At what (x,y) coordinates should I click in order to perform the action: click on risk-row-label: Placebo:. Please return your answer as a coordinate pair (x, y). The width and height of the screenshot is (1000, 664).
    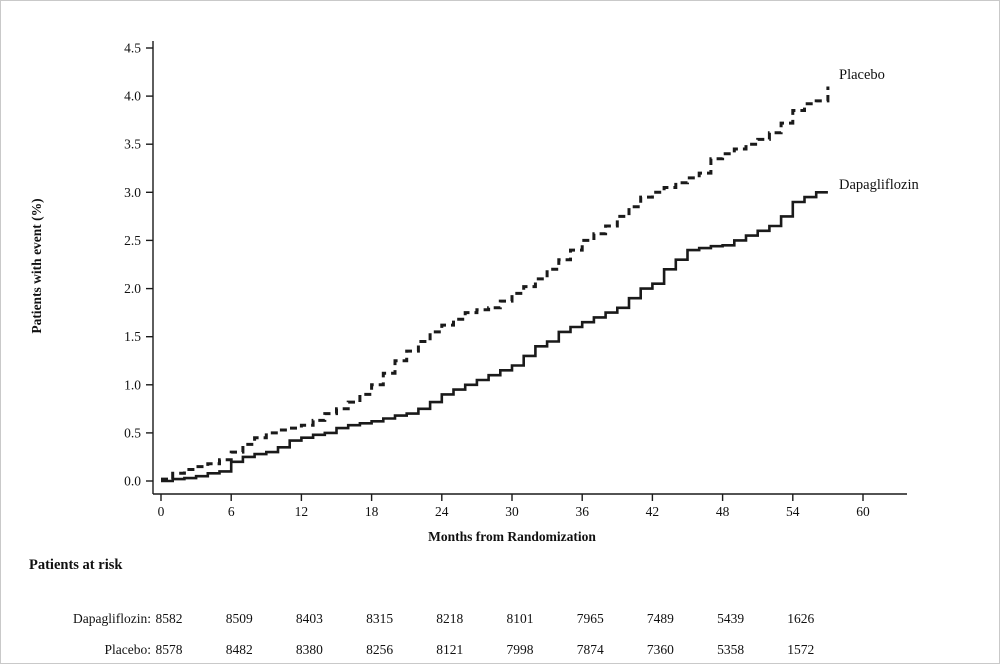
    Looking at the image, I should click on (128, 649).